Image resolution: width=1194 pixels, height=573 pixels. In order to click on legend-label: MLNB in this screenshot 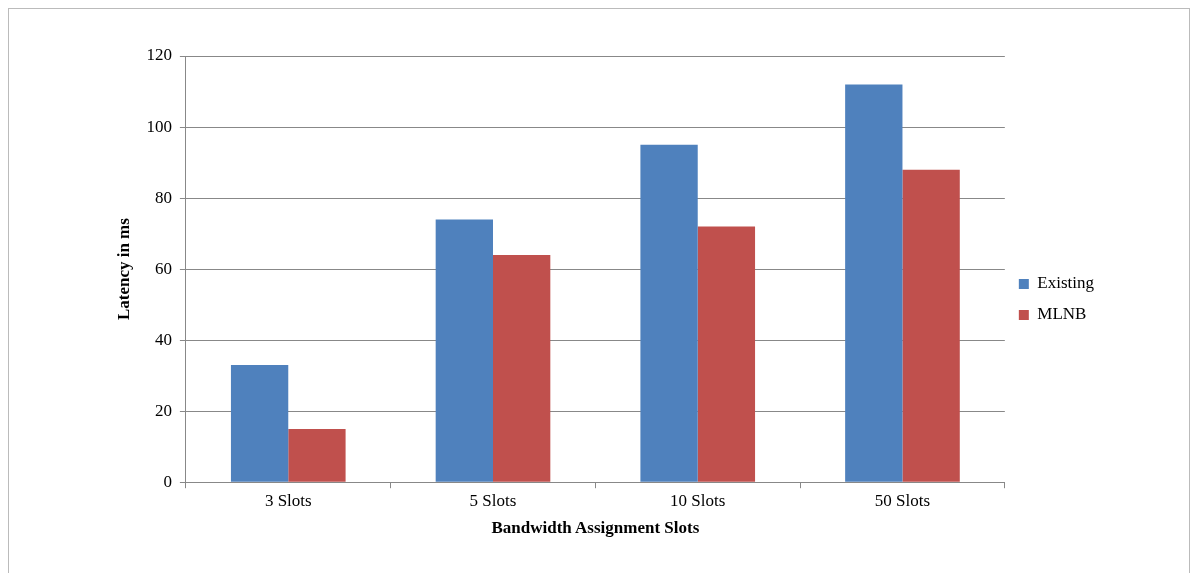, I will do `click(1062, 314)`.